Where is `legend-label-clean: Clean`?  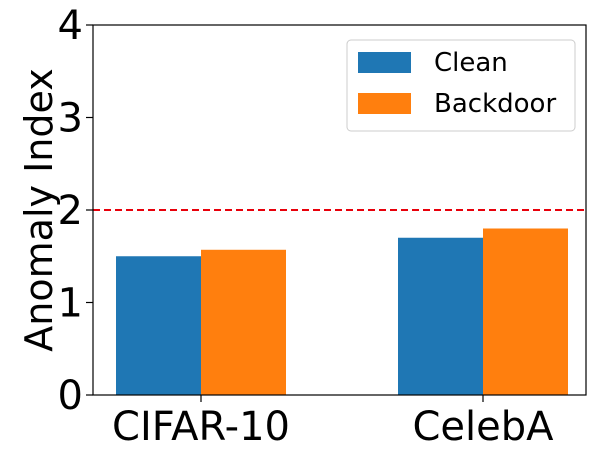 legend-label-clean: Clean is located at coordinates (471, 63).